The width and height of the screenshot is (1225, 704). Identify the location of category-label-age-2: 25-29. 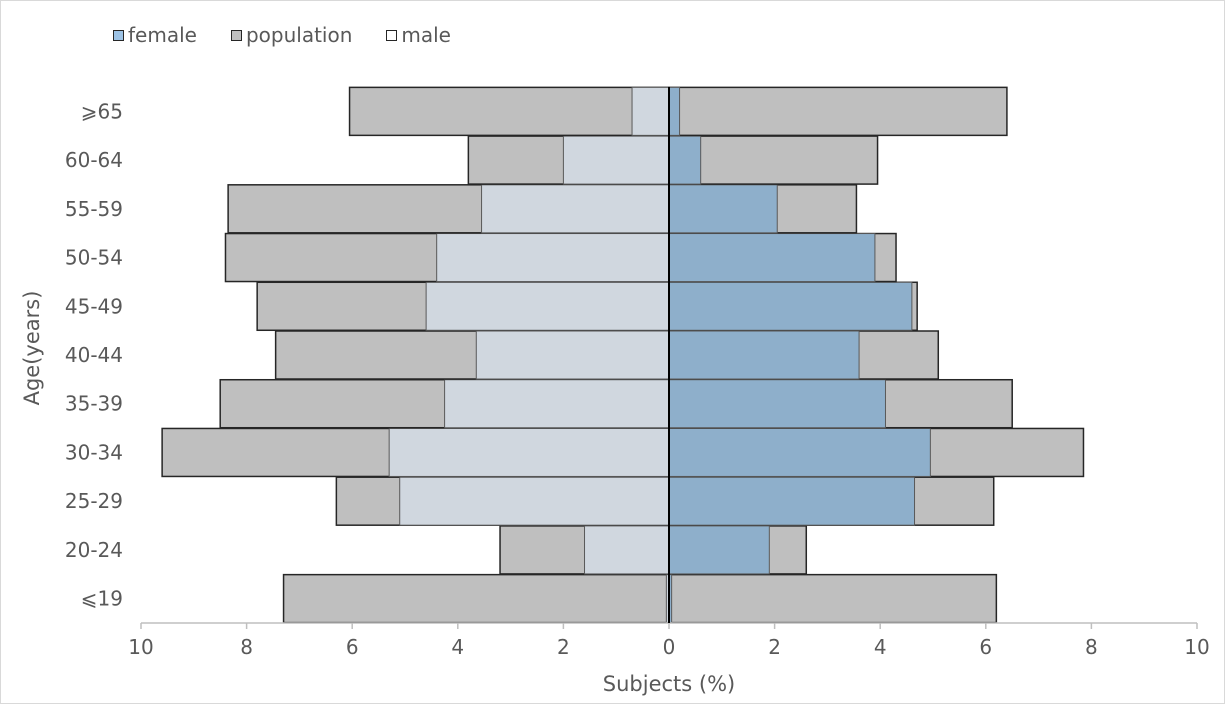
(94, 501).